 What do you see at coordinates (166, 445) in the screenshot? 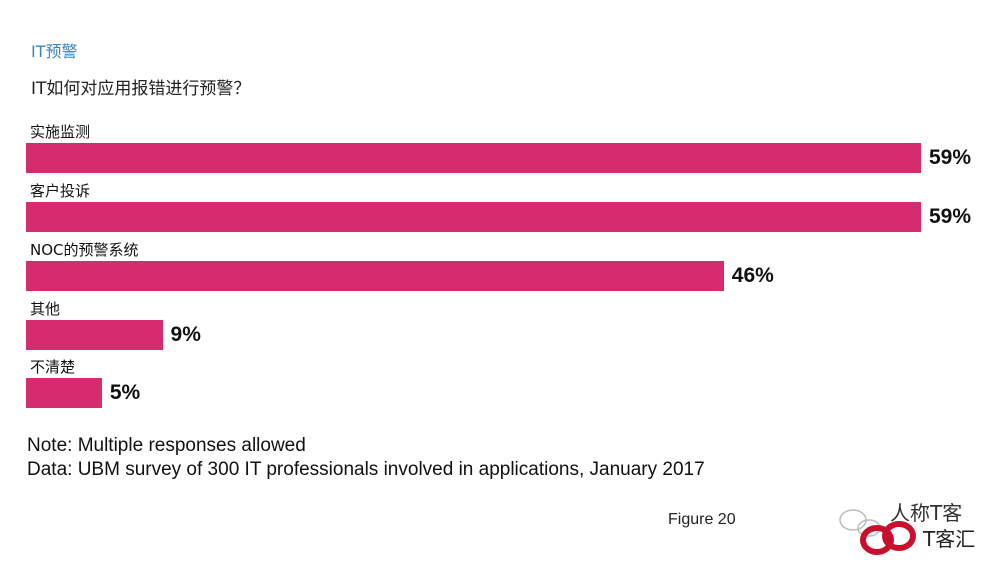
I see `note-text: Note: Multiple responses allowed` at bounding box center [166, 445].